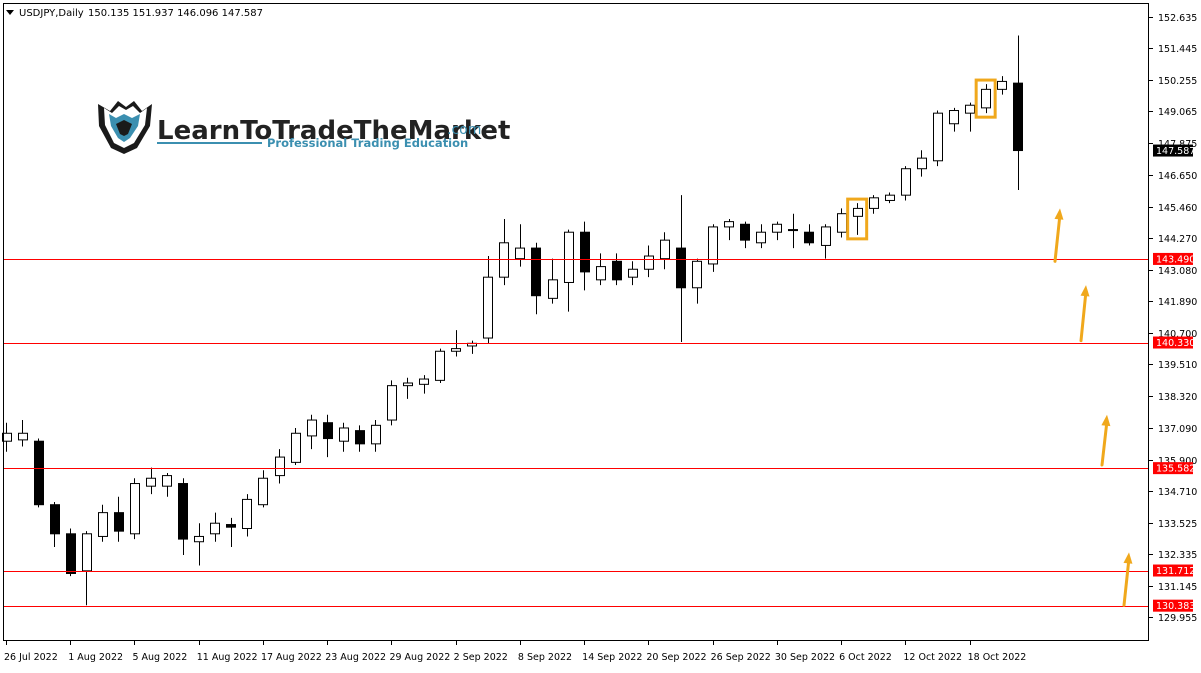  Describe the element at coordinates (1177, 144) in the screenshot. I see `y-tick-label: 147.875` at that location.